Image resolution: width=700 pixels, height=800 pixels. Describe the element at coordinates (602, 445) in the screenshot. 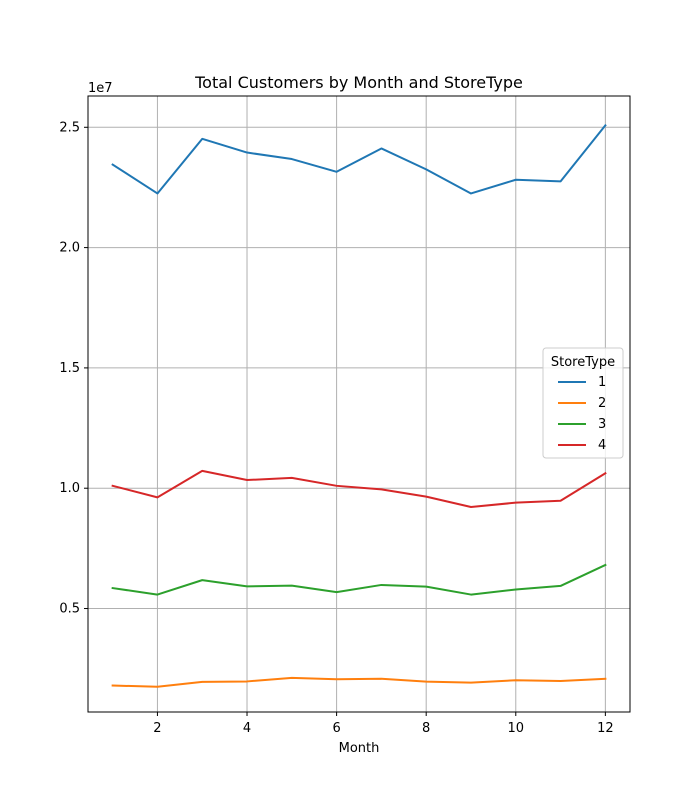

I see `legend-label-storetype-4: 4` at that location.